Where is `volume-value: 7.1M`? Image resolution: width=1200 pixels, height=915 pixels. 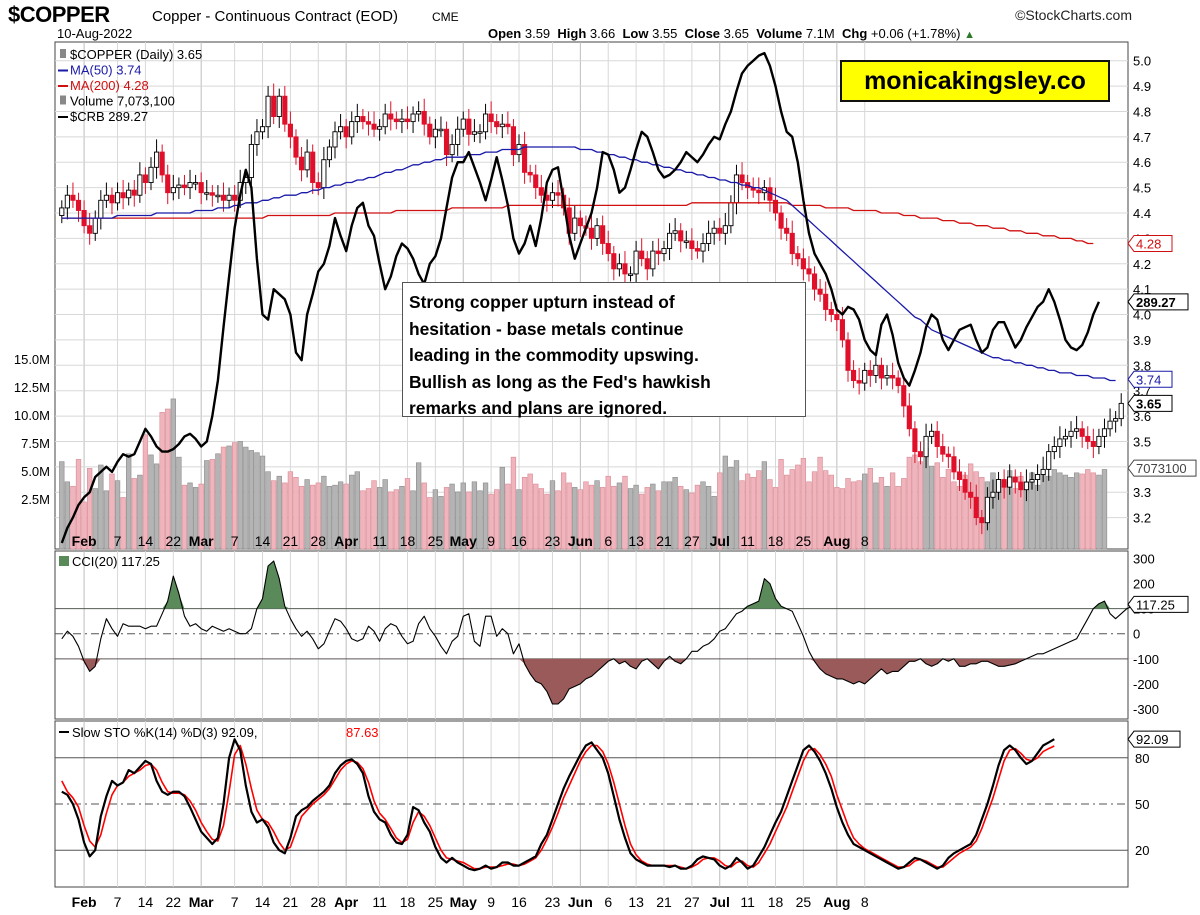 volume-value: 7.1M is located at coordinates (820, 33).